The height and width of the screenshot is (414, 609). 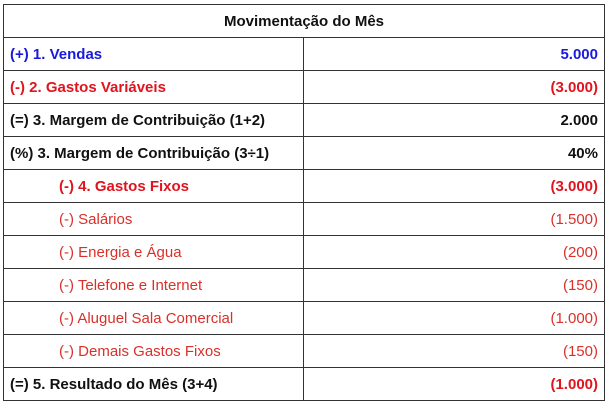 What do you see at coordinates (153, 318) in the screenshot?
I see `row-label: (-) Aluguel Sala Comercial` at bounding box center [153, 318].